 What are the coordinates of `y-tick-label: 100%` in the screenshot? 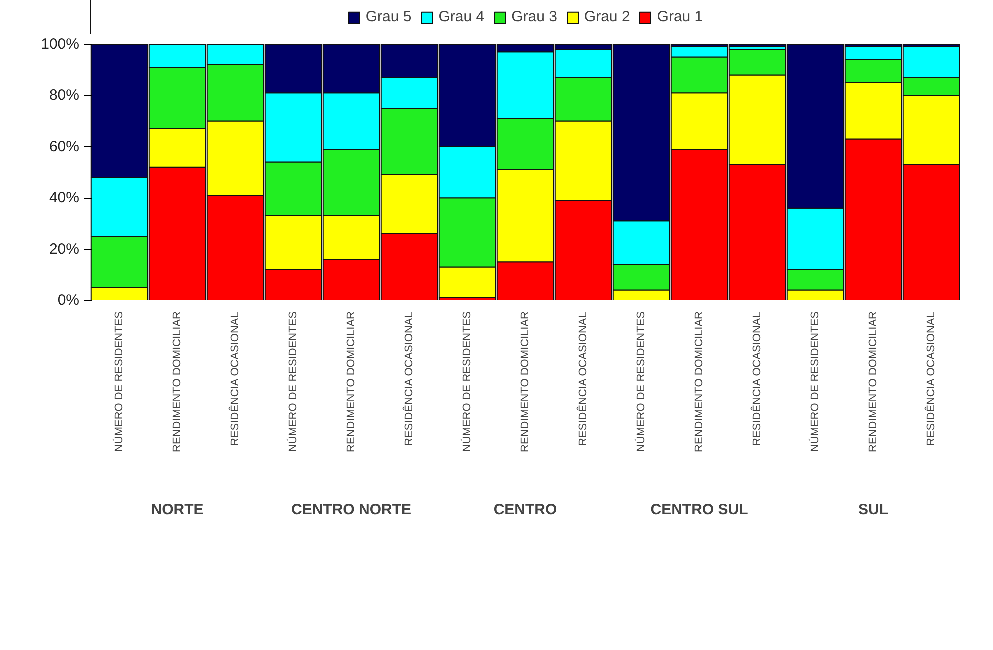 It's located at (60, 44).